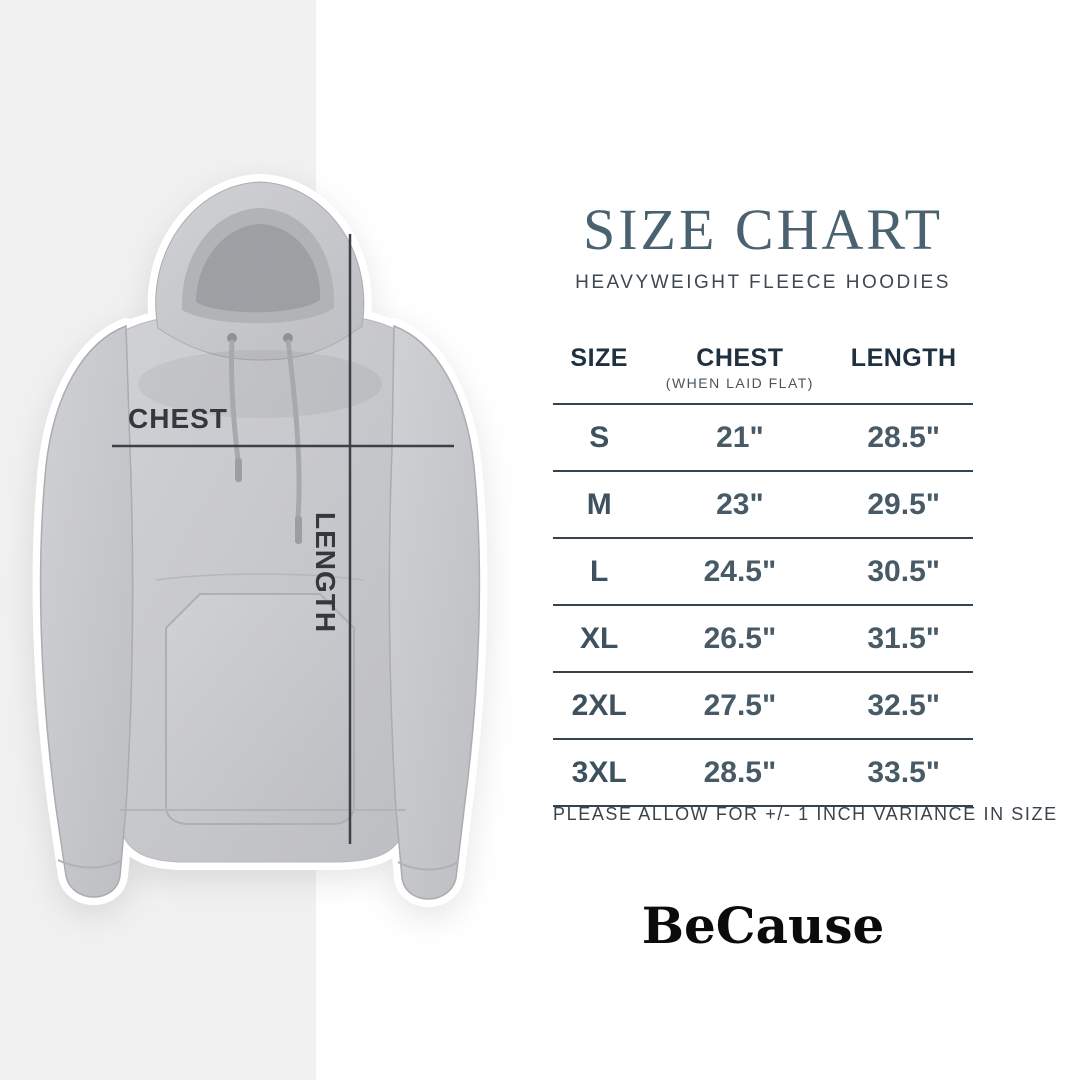 Image resolution: width=1080 pixels, height=1080 pixels. Describe the element at coordinates (740, 772) in the screenshot. I see `row-chest: 28.5"` at that location.